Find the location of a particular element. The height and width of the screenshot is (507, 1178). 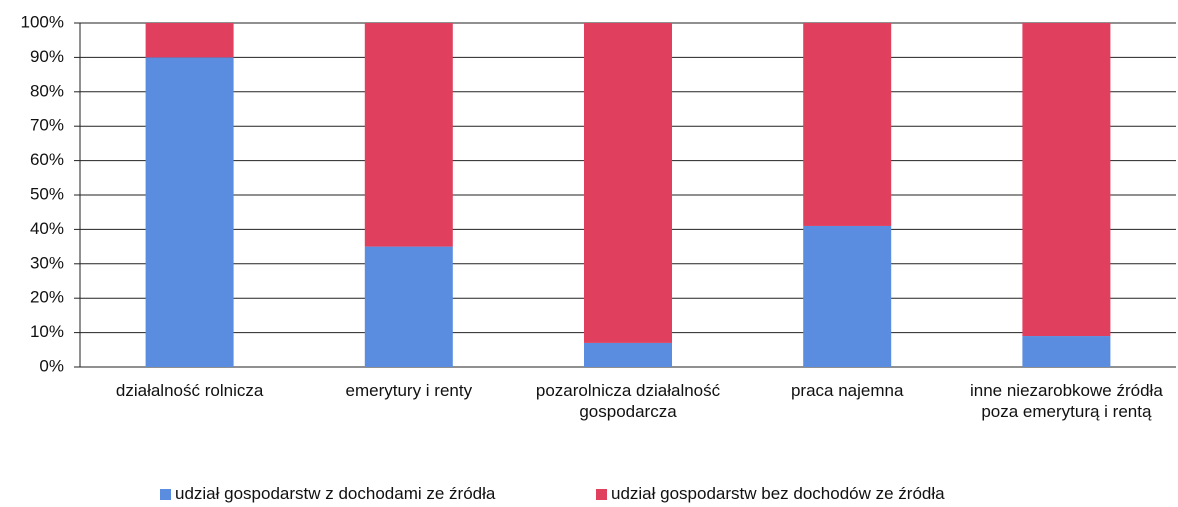

legend-item: udział gospodarstw z dochodami ze źródła is located at coordinates (327, 494).